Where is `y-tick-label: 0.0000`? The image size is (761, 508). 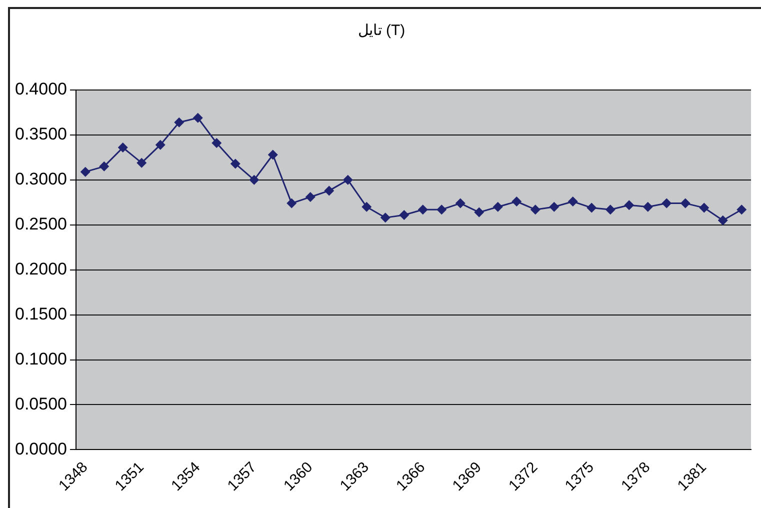
y-tick-label: 0.0000 is located at coordinates (40, 448).